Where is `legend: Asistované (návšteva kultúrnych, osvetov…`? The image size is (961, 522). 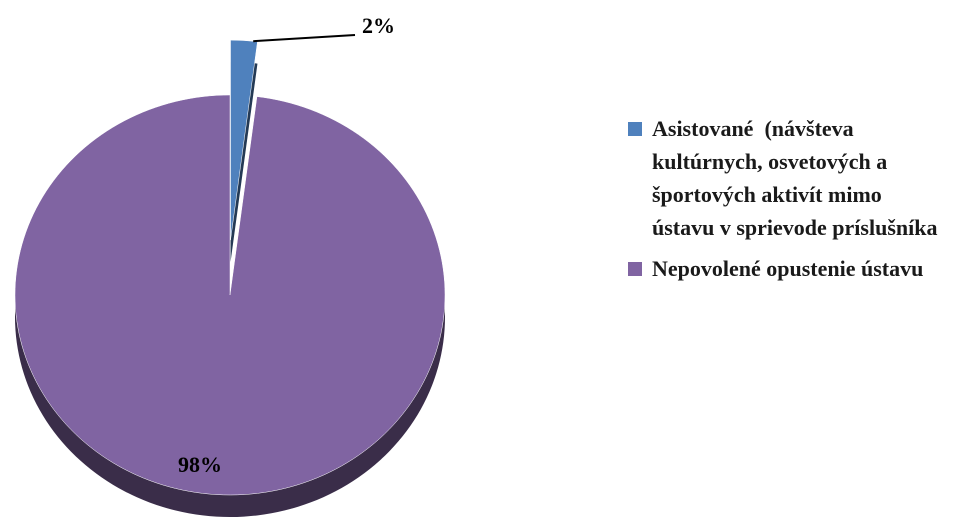
legend: Asistované (návšteva kultúrnych, osvetov… is located at coordinates (788, 202).